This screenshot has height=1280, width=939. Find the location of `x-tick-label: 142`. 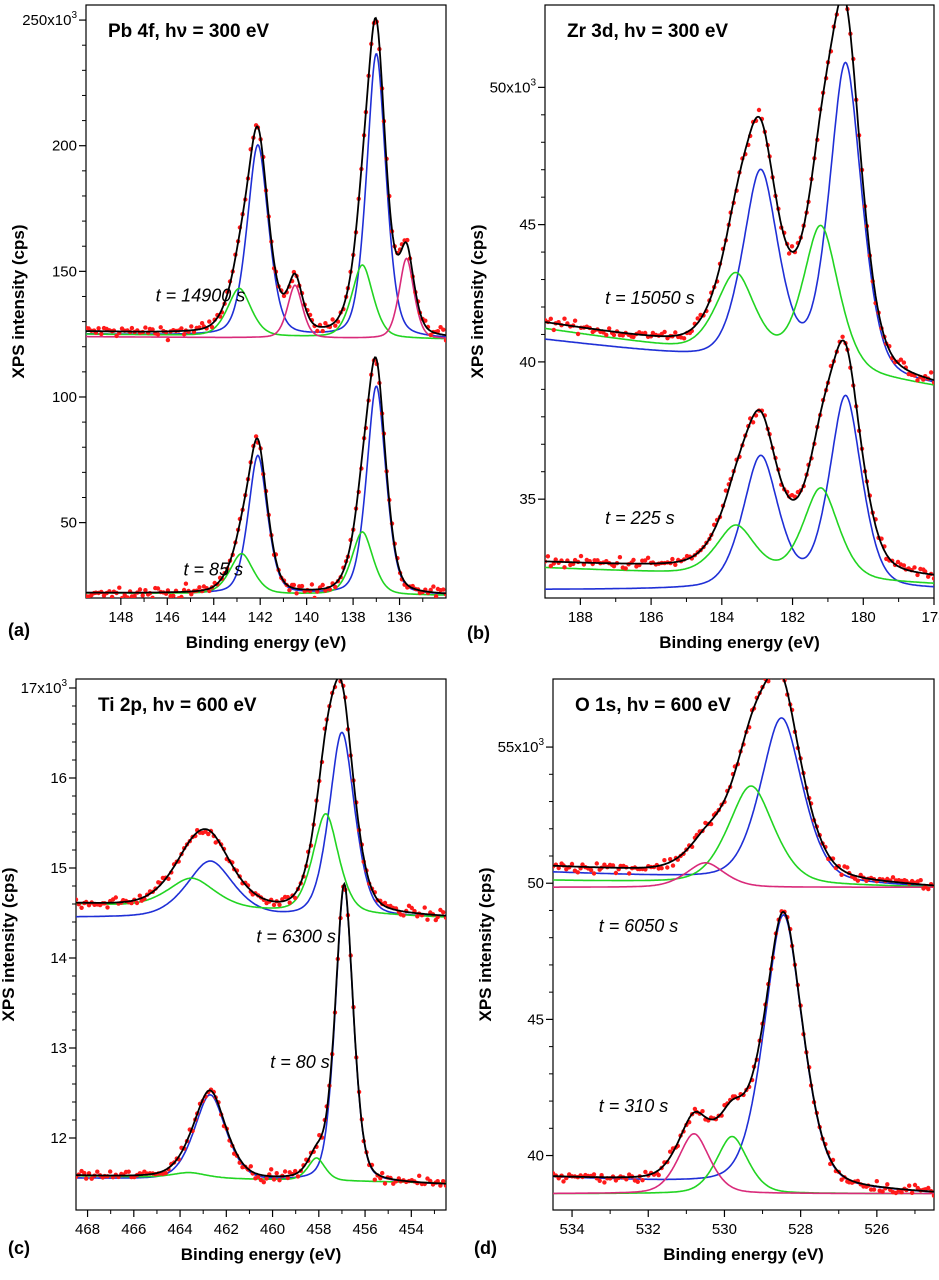

x-tick-label: 142 is located at coordinates (260, 617).